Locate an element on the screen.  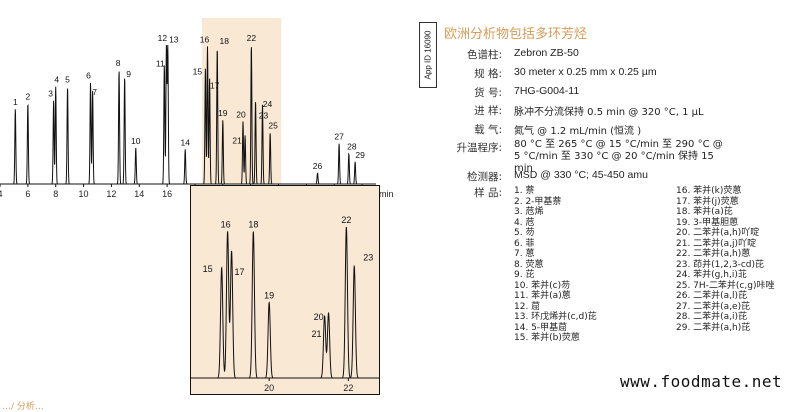
analyte-item: 12. 䓛 is located at coordinates (527, 306).